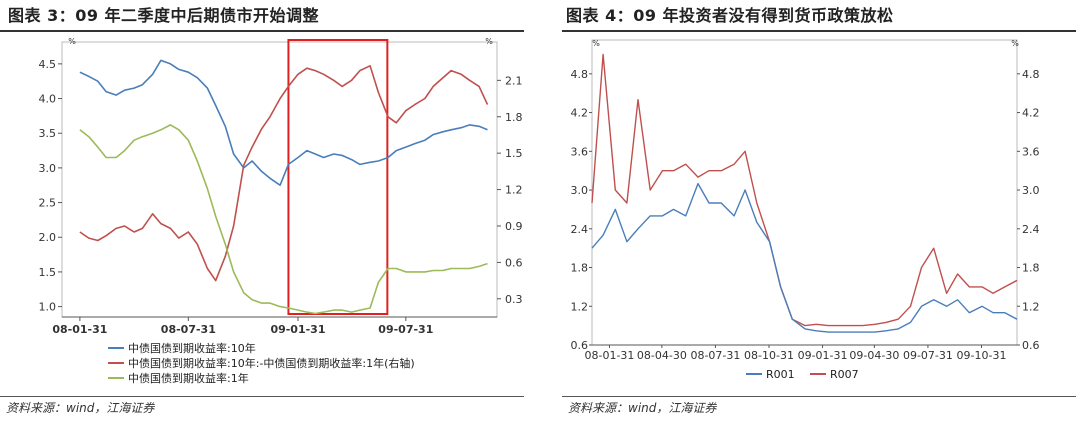  I want to click on x-tick-label: 08-10-31, so click(769, 355).